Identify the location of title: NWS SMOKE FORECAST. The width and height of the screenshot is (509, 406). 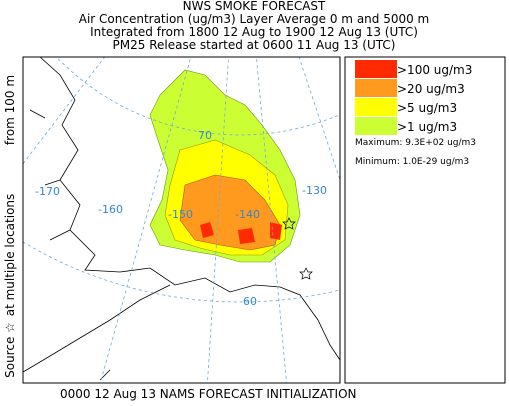
(254, 6).